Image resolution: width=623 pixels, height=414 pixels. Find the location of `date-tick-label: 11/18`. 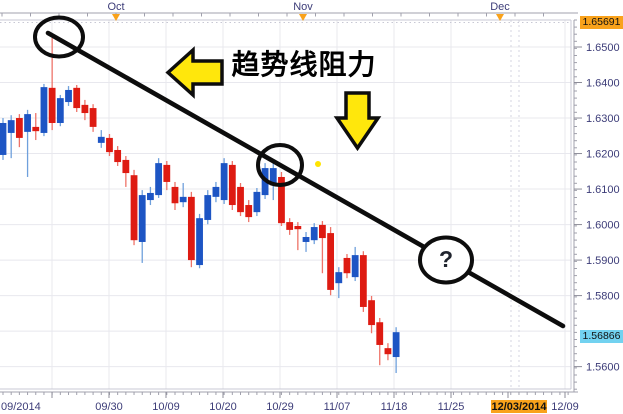

date-tick-label: 11/18 is located at coordinates (394, 407).